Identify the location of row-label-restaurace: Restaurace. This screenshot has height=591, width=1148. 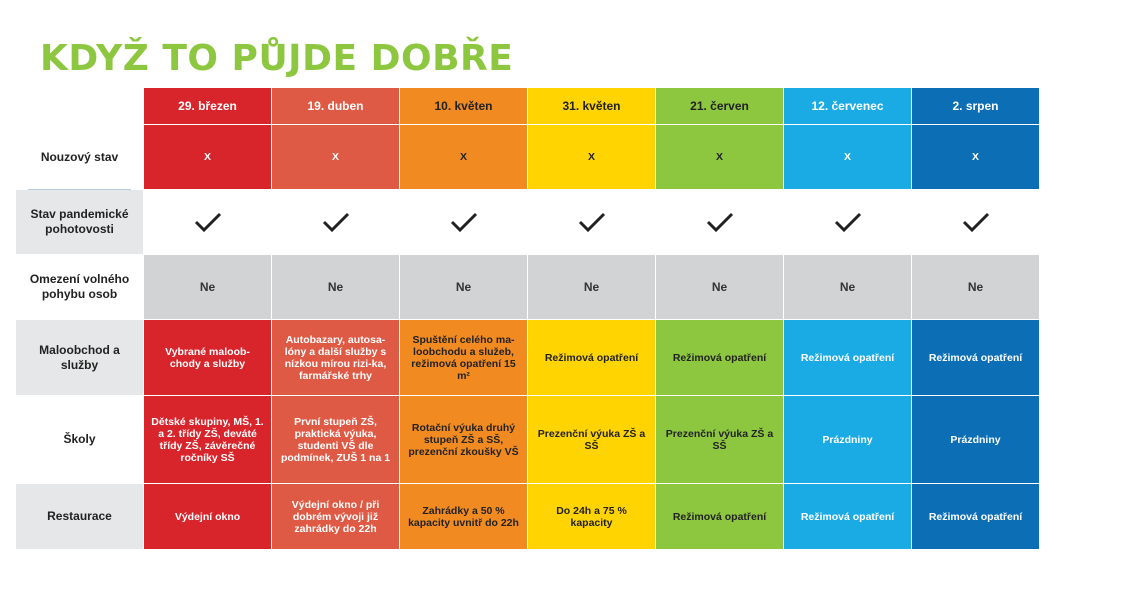
(79, 516).